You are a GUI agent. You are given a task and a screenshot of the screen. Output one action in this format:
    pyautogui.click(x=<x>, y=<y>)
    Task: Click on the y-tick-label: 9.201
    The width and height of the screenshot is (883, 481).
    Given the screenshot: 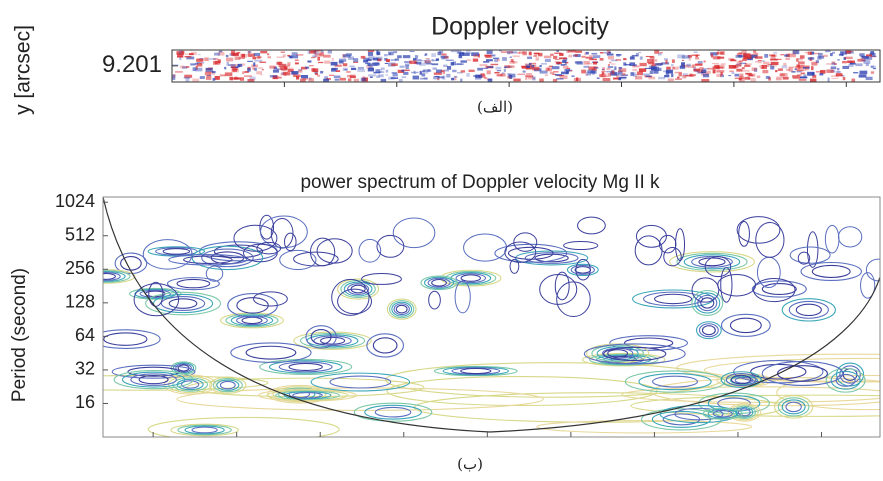 What is the action you would take?
    pyautogui.click(x=132, y=64)
    